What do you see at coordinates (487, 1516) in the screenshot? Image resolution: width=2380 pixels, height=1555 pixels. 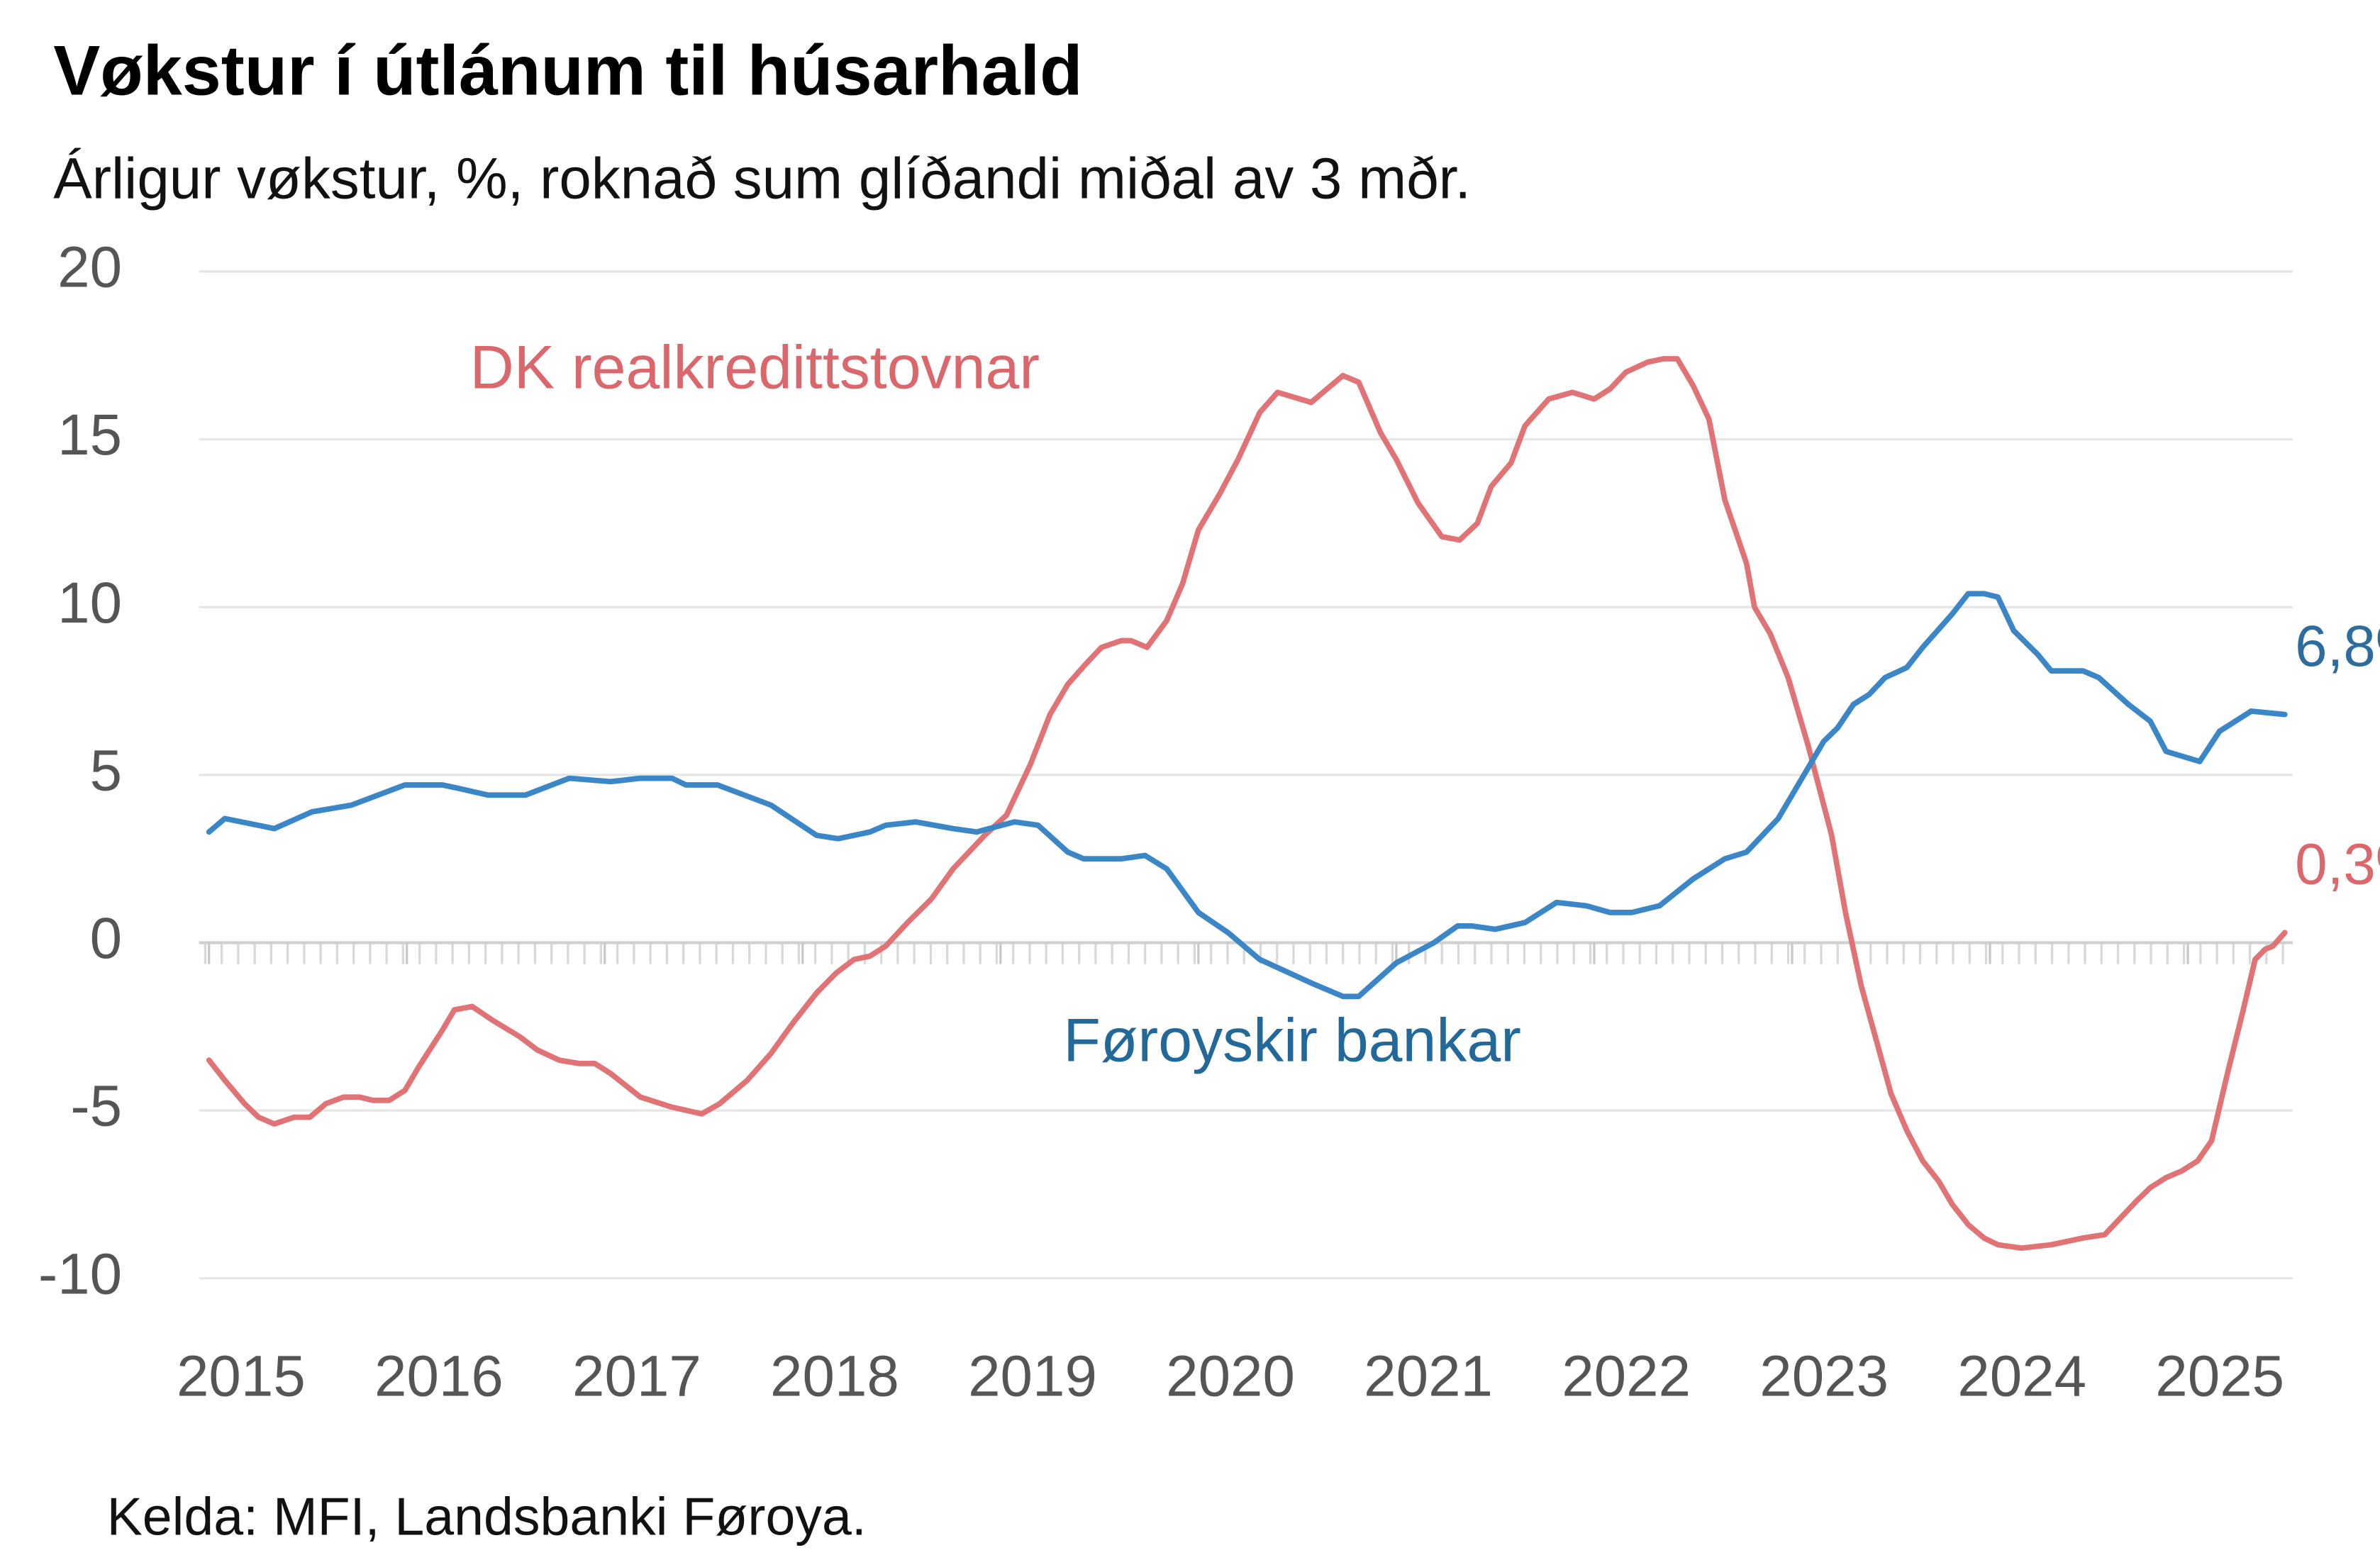 I see `source-note: Kelda: MFI, Landsbanki Føroya.` at bounding box center [487, 1516].